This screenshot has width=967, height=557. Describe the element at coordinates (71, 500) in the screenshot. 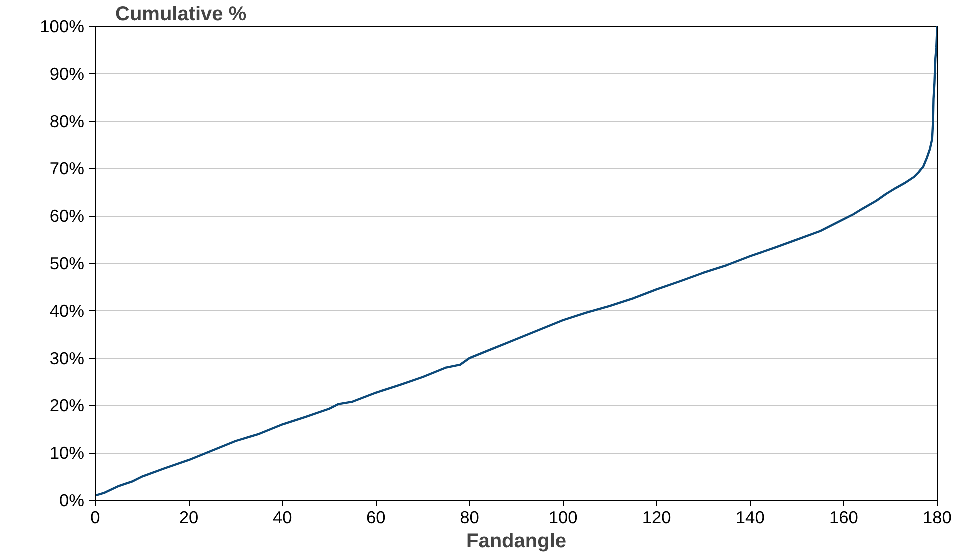

I see `y-tick-label: 0%` at that location.